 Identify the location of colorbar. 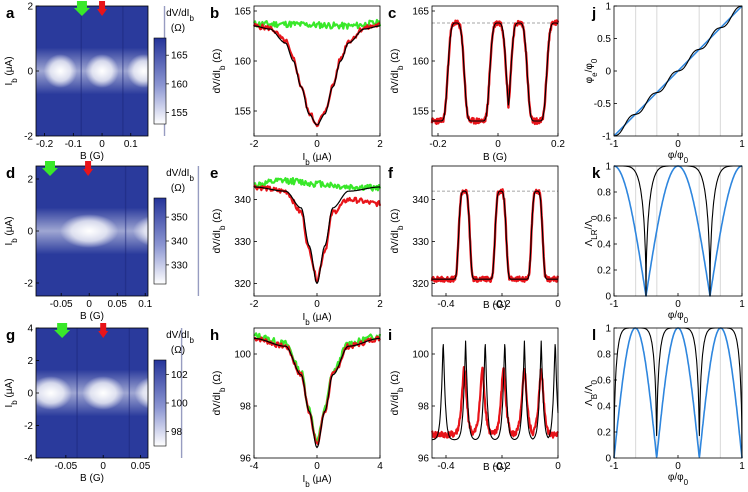
(160, 81).